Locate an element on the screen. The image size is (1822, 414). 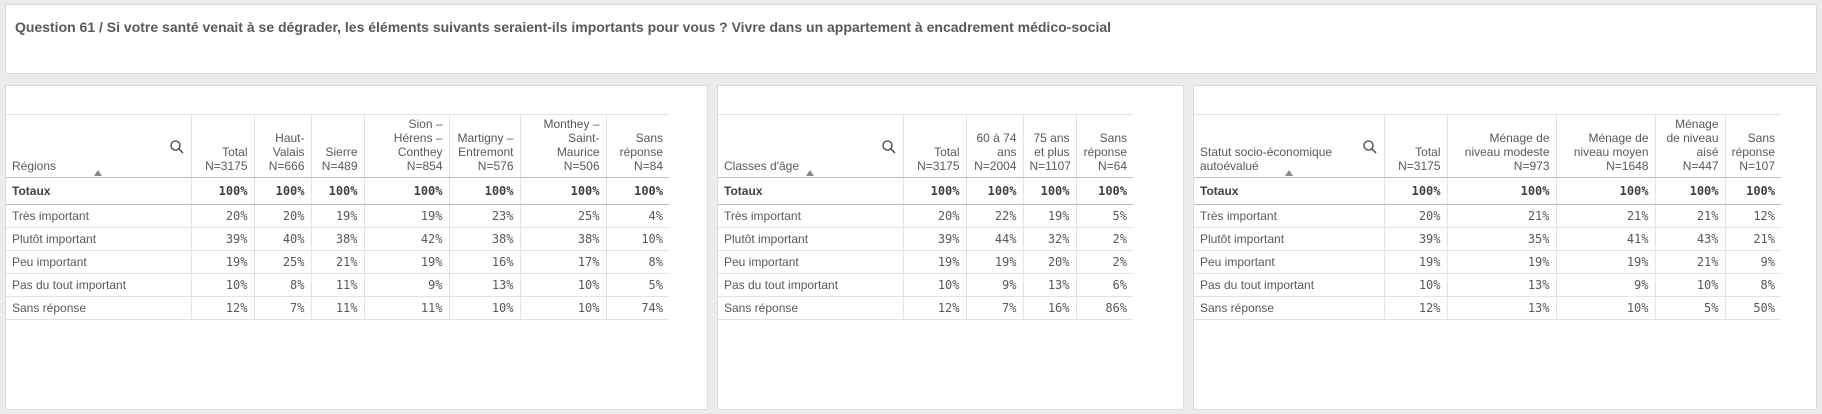
column-header: Sierre N=489 is located at coordinates (337, 146).